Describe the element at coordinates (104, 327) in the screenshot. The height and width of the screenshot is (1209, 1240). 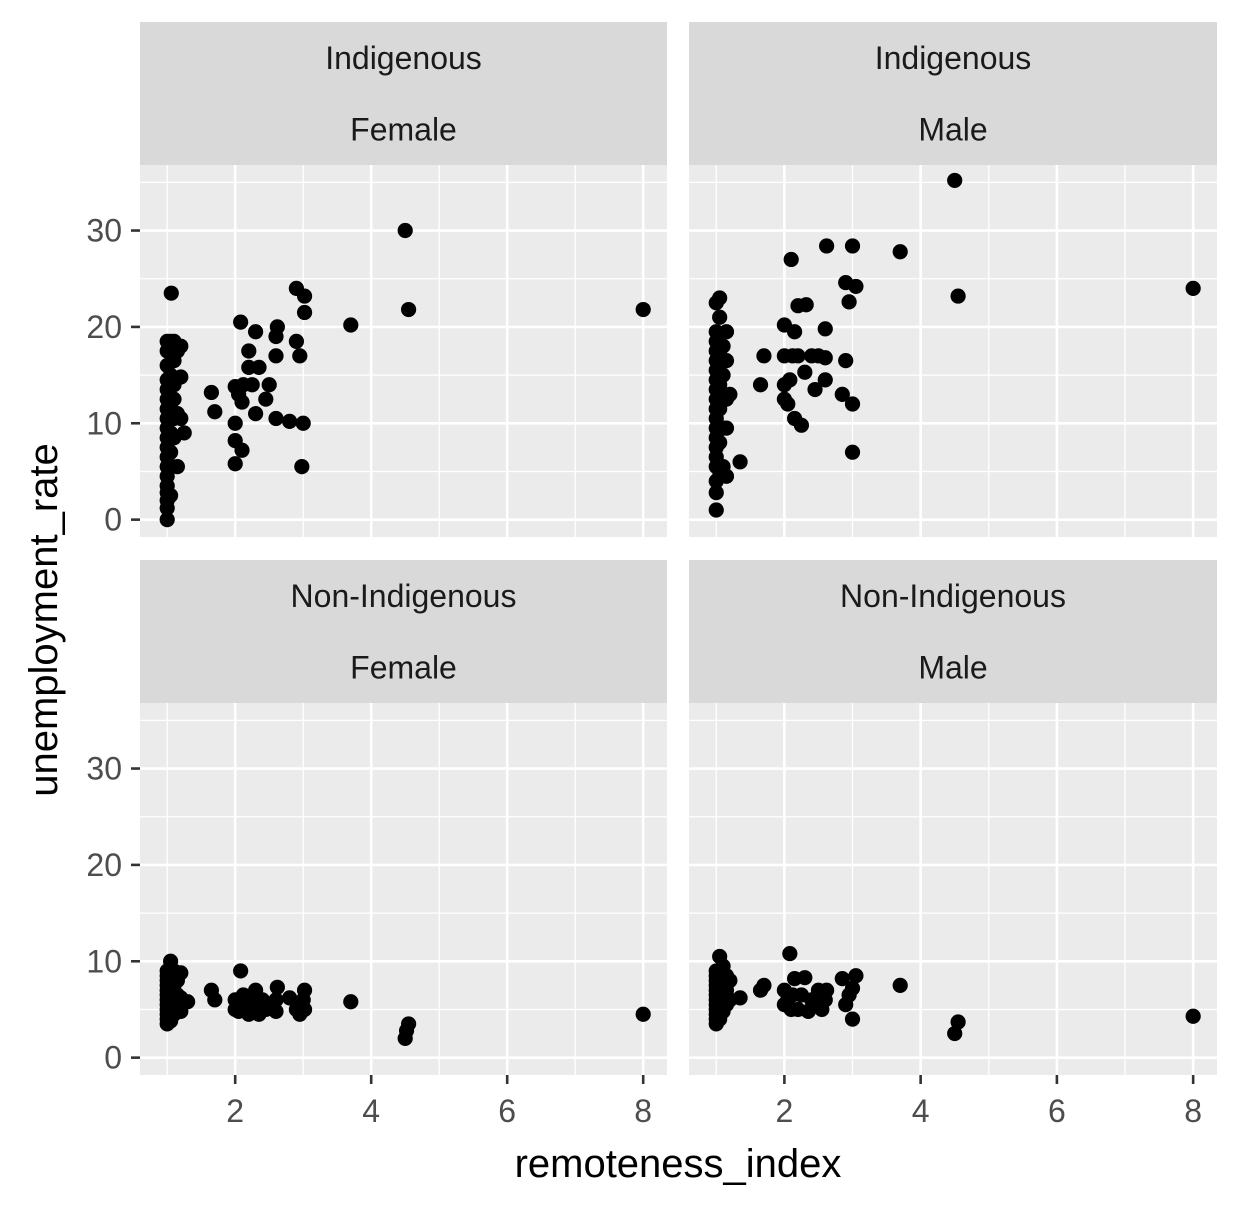
I see `y-tick-label: 20` at that location.